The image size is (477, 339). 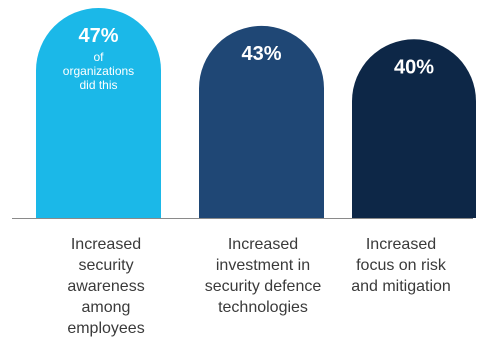 What do you see at coordinates (98, 57) in the screenshot?
I see `bar-annotation-line: of` at bounding box center [98, 57].